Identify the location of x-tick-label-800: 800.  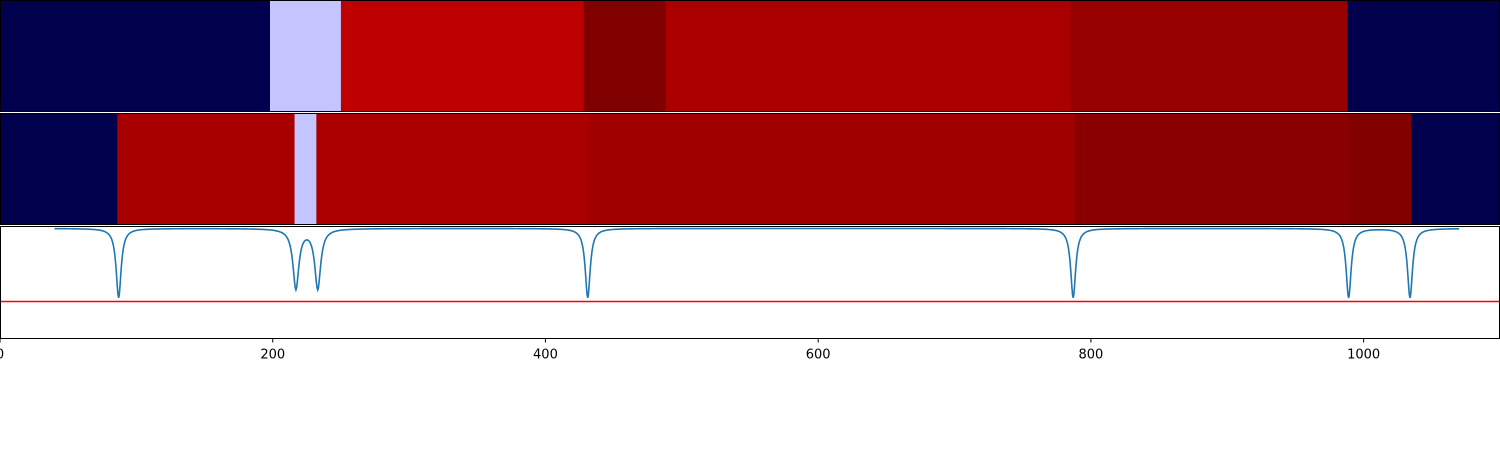
(1090, 355).